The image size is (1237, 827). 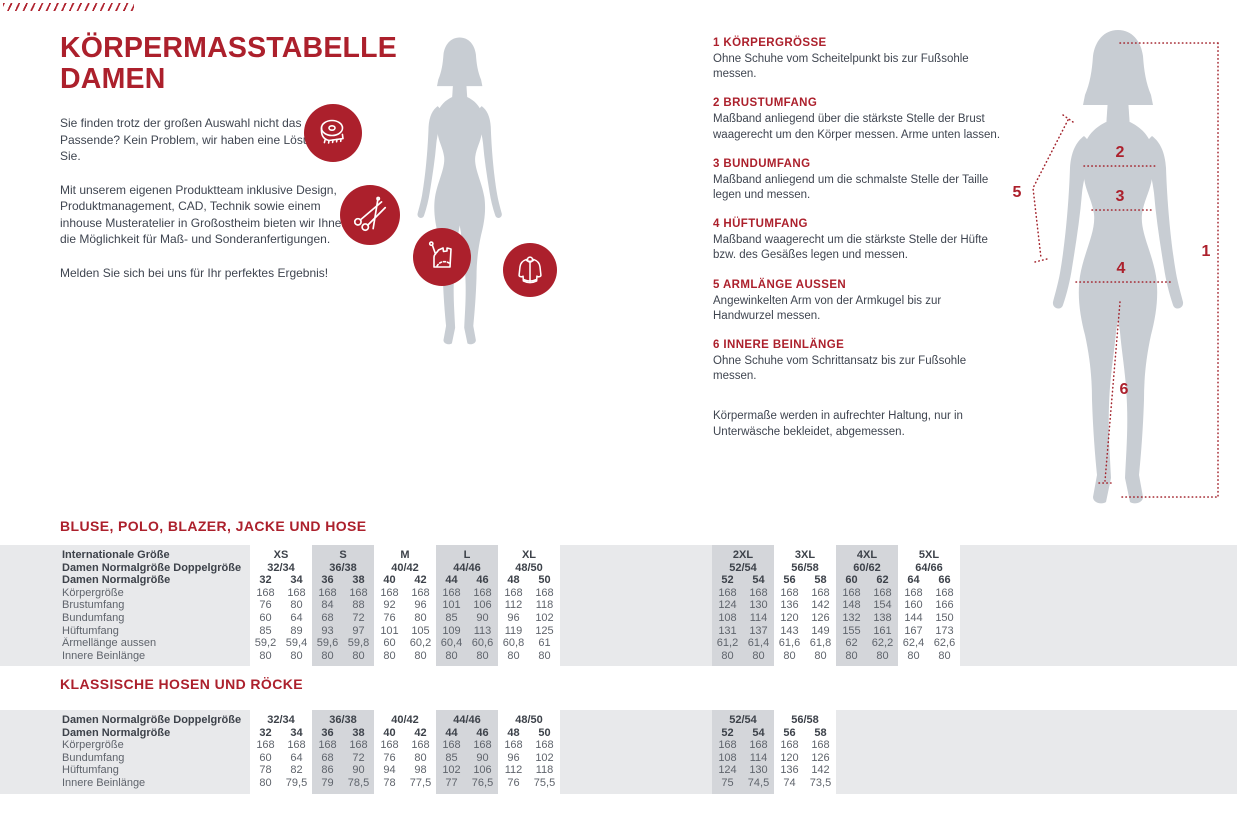 What do you see at coordinates (929, 568) in the screenshot?
I see `size-group-label: 64/66` at bounding box center [929, 568].